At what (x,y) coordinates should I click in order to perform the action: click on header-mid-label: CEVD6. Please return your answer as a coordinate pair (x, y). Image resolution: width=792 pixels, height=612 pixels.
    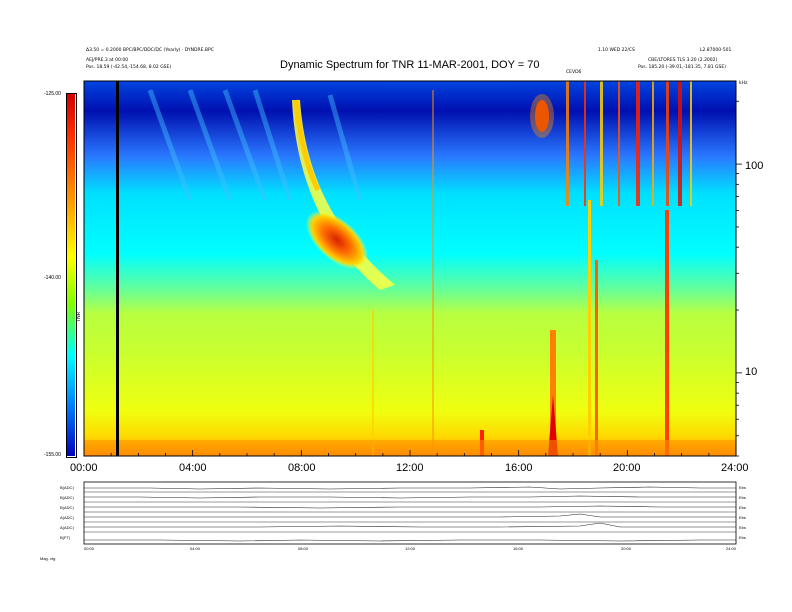
    Looking at the image, I should click on (574, 72).